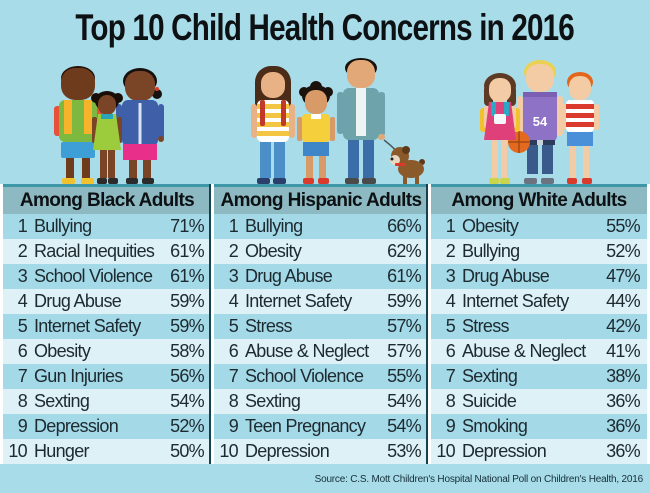 The image size is (650, 493). I want to click on table-row: 5 Internet Safety 59%, so click(107, 326).